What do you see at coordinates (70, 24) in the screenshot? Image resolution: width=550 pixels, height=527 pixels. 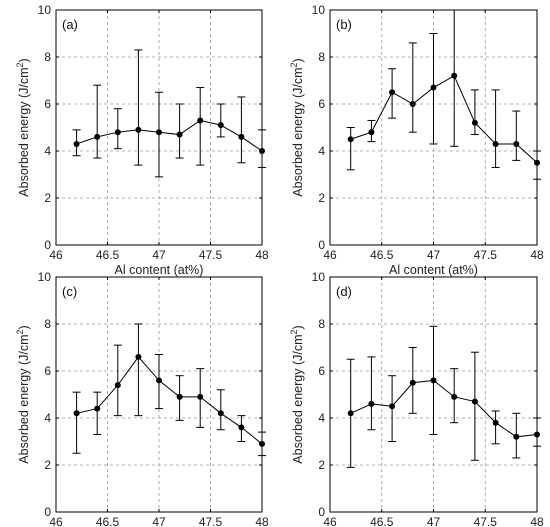 I see `panel-label: (a)` at bounding box center [70, 24].